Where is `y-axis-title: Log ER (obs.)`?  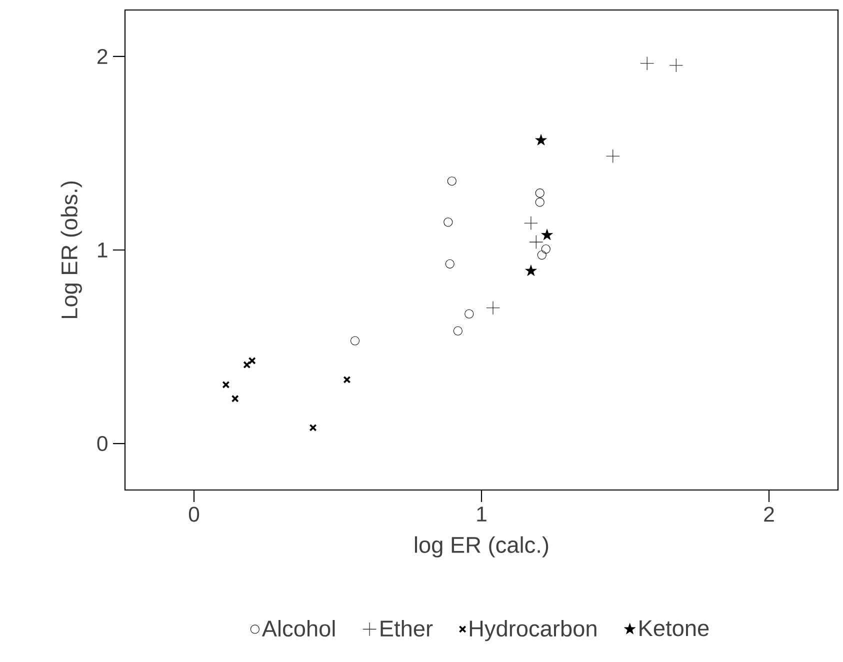
y-axis-title: Log ER (obs.) is located at coordinates (71, 250).